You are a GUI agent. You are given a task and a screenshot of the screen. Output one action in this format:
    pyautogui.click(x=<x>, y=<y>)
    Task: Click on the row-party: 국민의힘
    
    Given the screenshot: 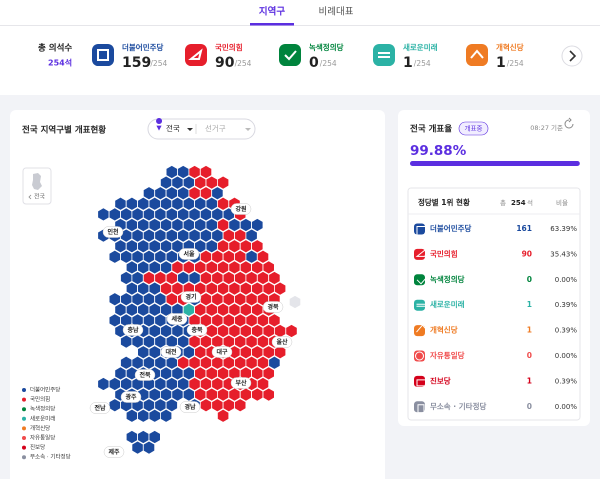 What is the action you would take?
    pyautogui.click(x=444, y=253)
    